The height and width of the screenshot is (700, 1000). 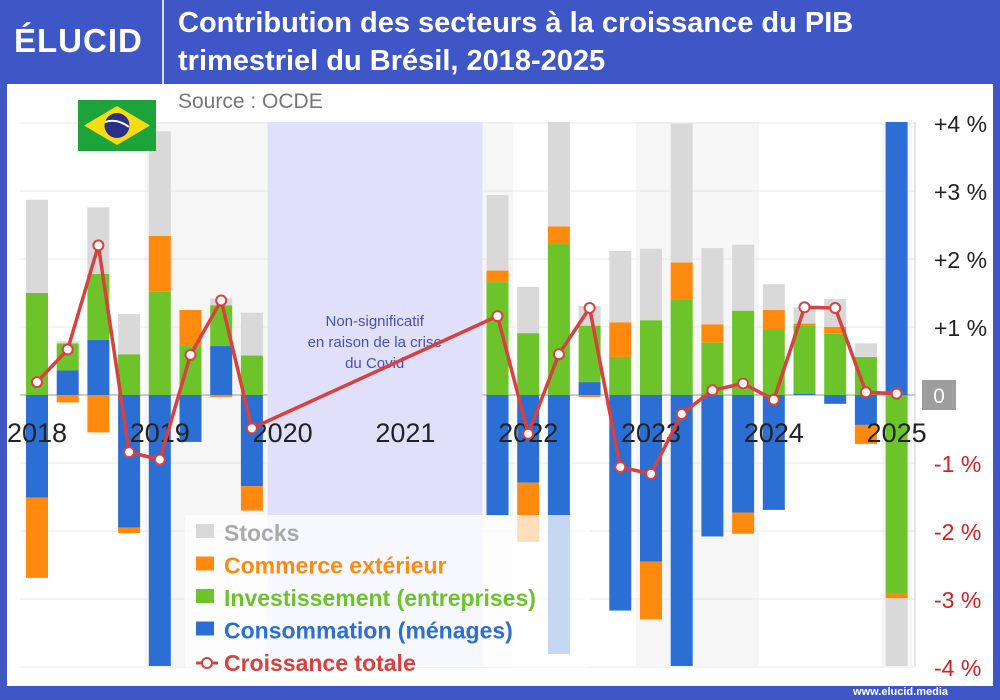 I want to click on growth-point-2019T3, so click(x=221, y=300).